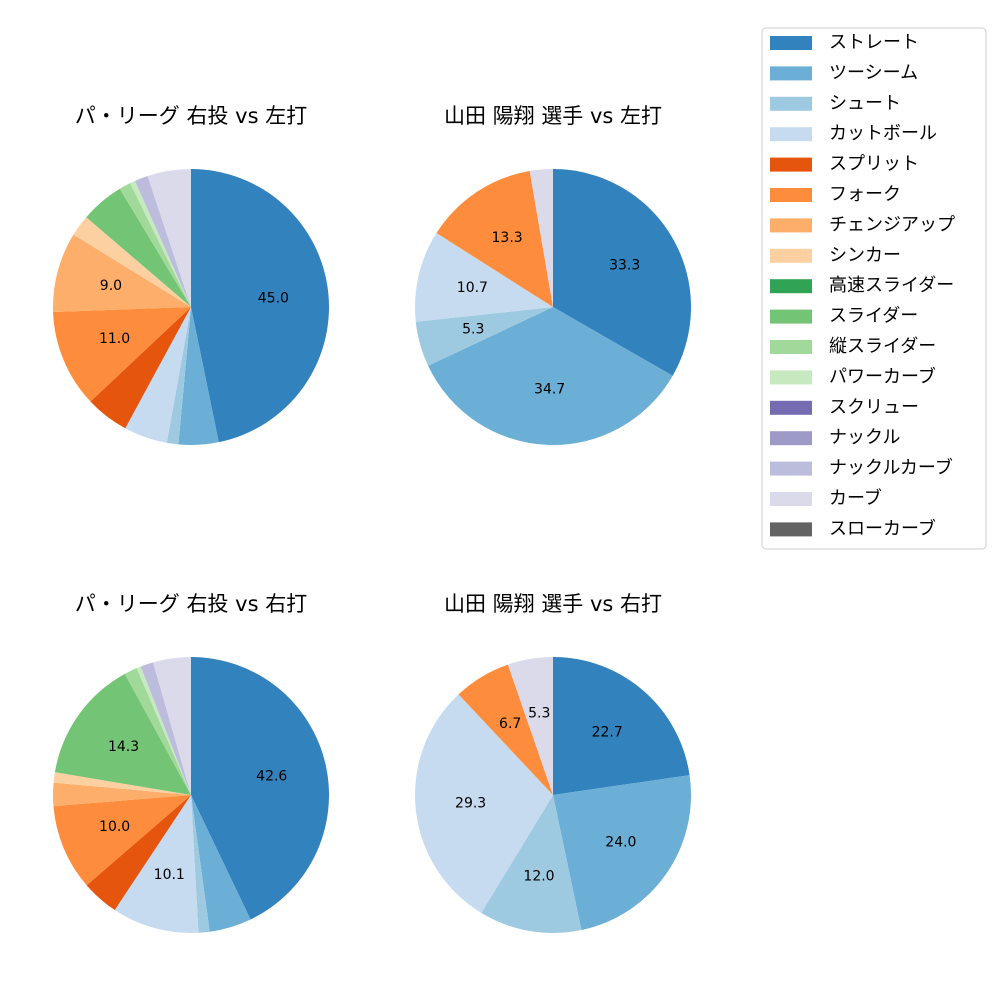  What do you see at coordinates (874, 42) in the screenshot?
I see `legend-label: ストレート` at bounding box center [874, 42].